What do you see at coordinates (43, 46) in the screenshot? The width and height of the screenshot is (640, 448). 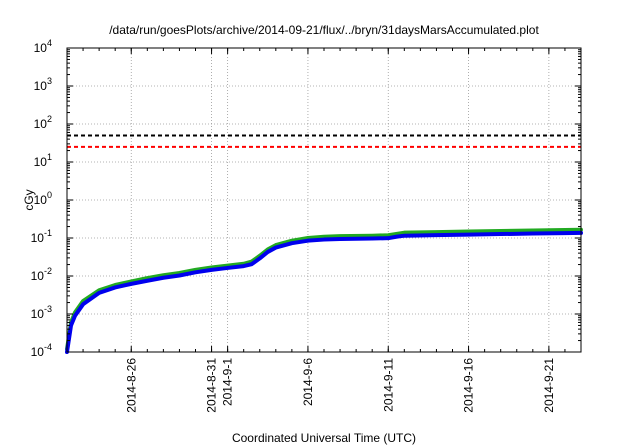 I see `y-tick-label: 10⁴` at bounding box center [43, 46].